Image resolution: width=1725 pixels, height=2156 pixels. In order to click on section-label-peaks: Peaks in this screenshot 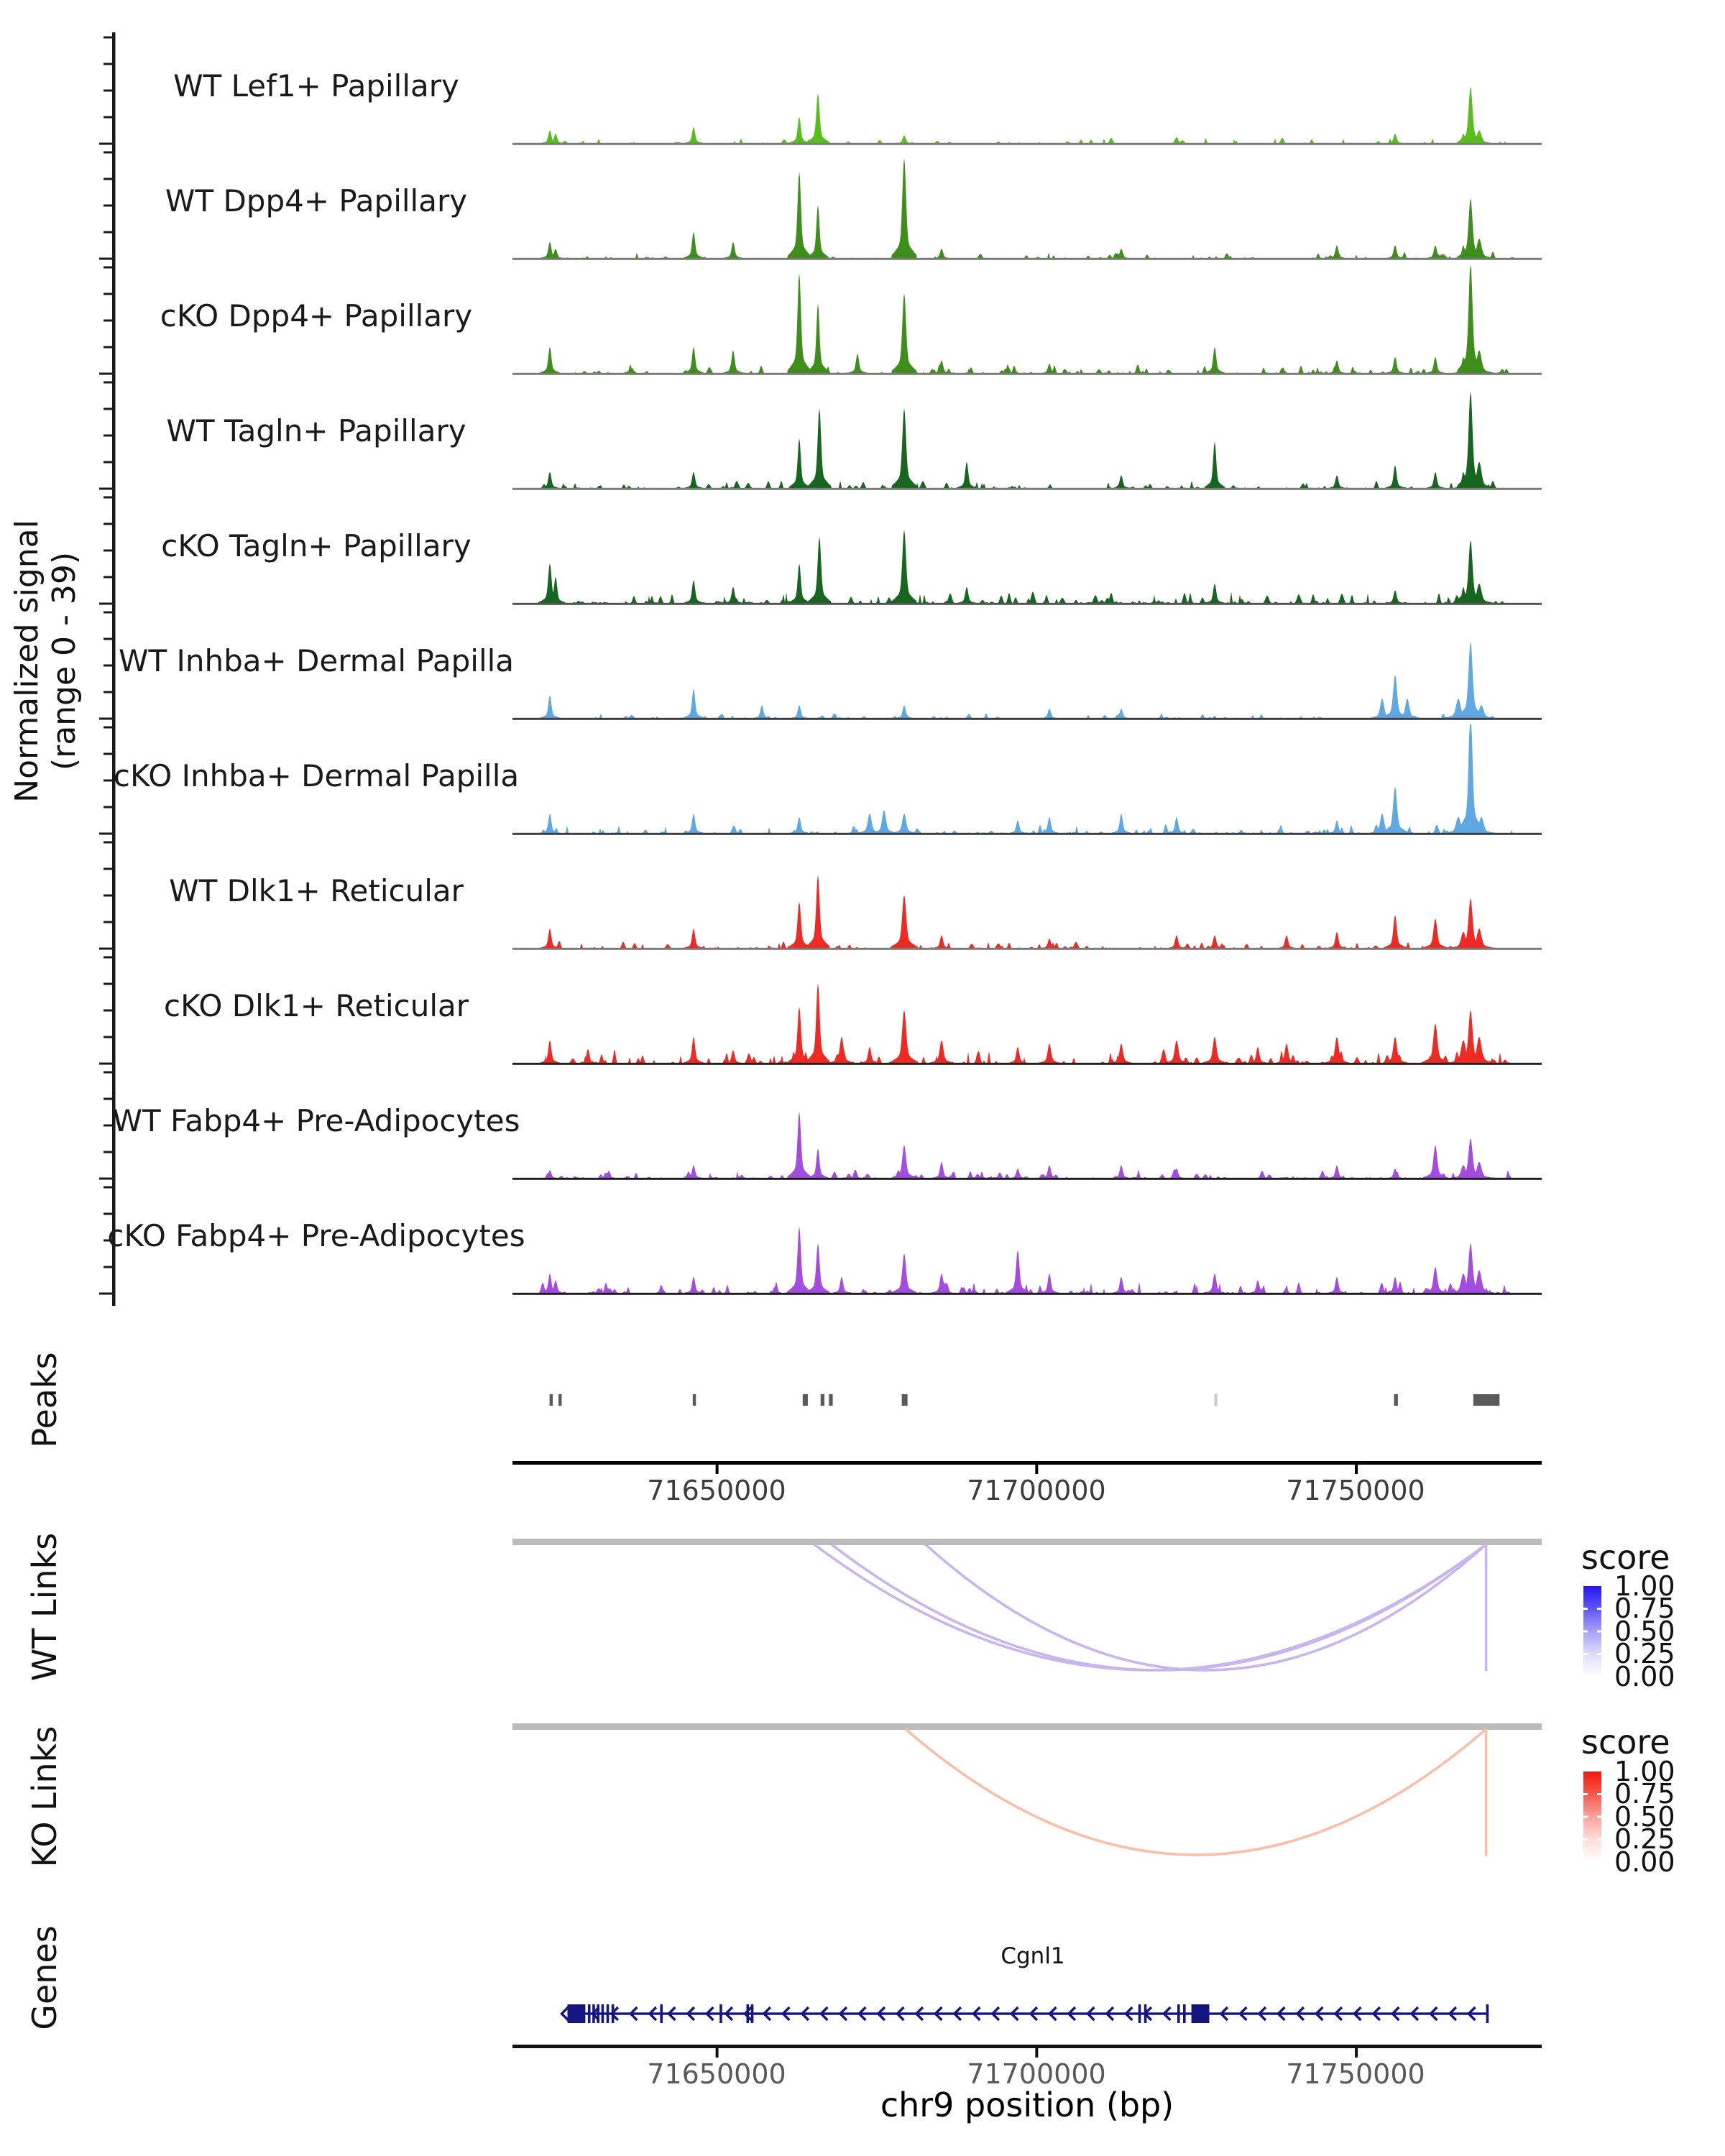, I will do `click(44, 1400)`.